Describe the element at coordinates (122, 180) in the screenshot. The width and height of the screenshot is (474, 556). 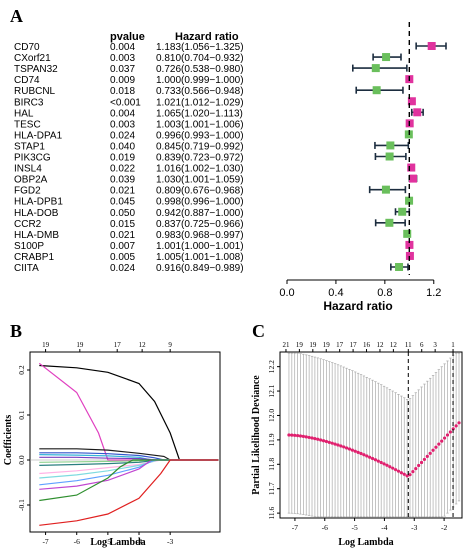
I see `pvalue-cell: 0.039` at that location.